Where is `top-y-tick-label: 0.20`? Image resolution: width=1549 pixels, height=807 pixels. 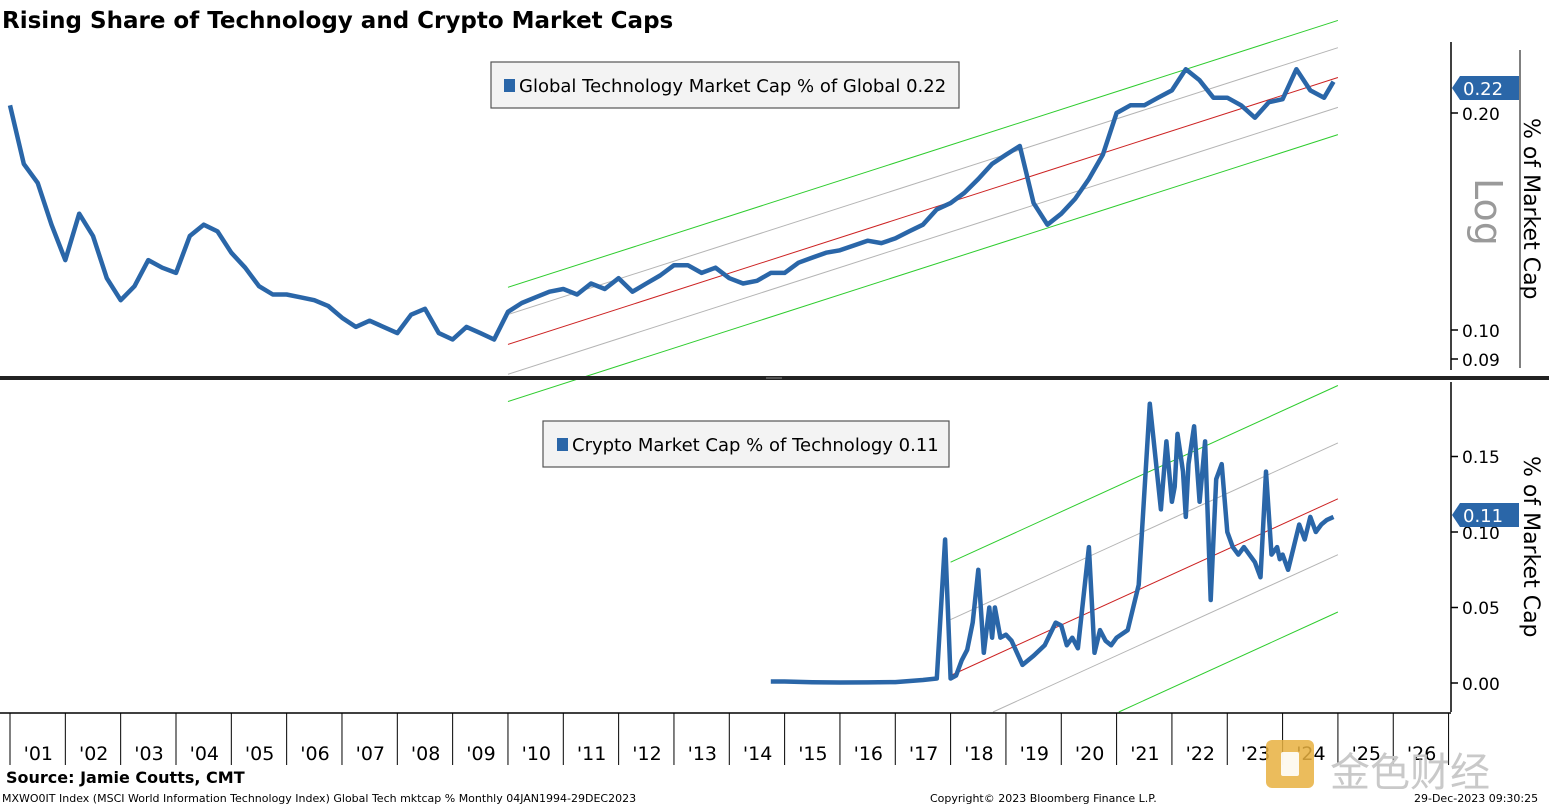
top-y-tick-label: 0.20 is located at coordinates (1481, 115).